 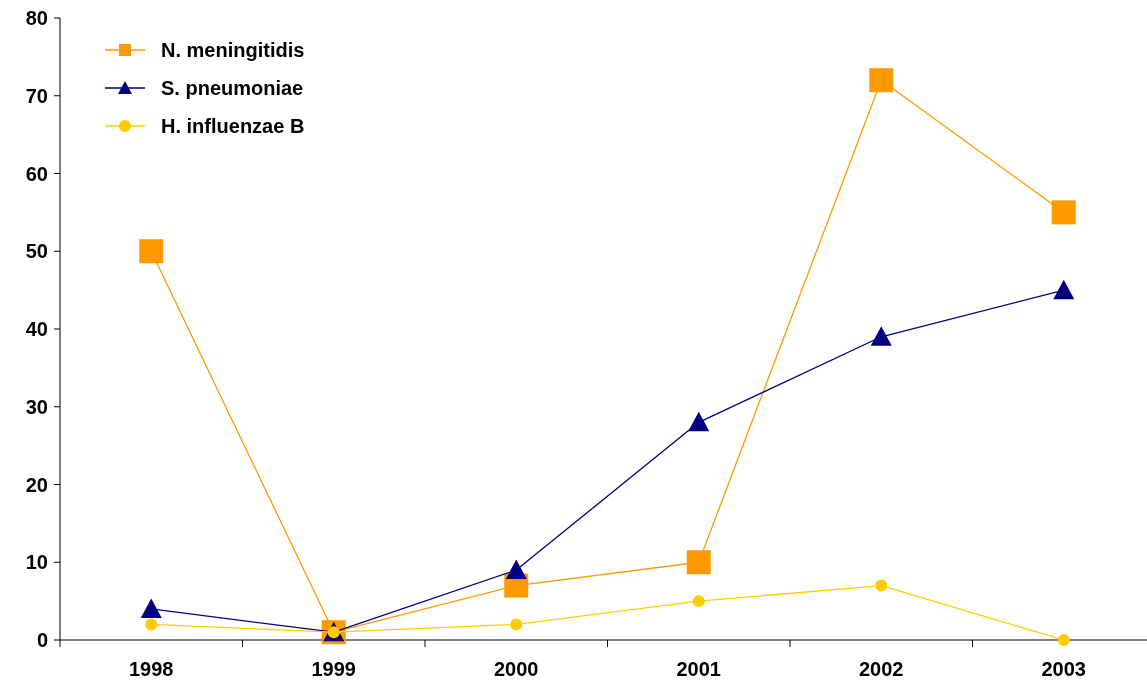 I want to click on y-tick-label: 80, so click(x=36, y=18).